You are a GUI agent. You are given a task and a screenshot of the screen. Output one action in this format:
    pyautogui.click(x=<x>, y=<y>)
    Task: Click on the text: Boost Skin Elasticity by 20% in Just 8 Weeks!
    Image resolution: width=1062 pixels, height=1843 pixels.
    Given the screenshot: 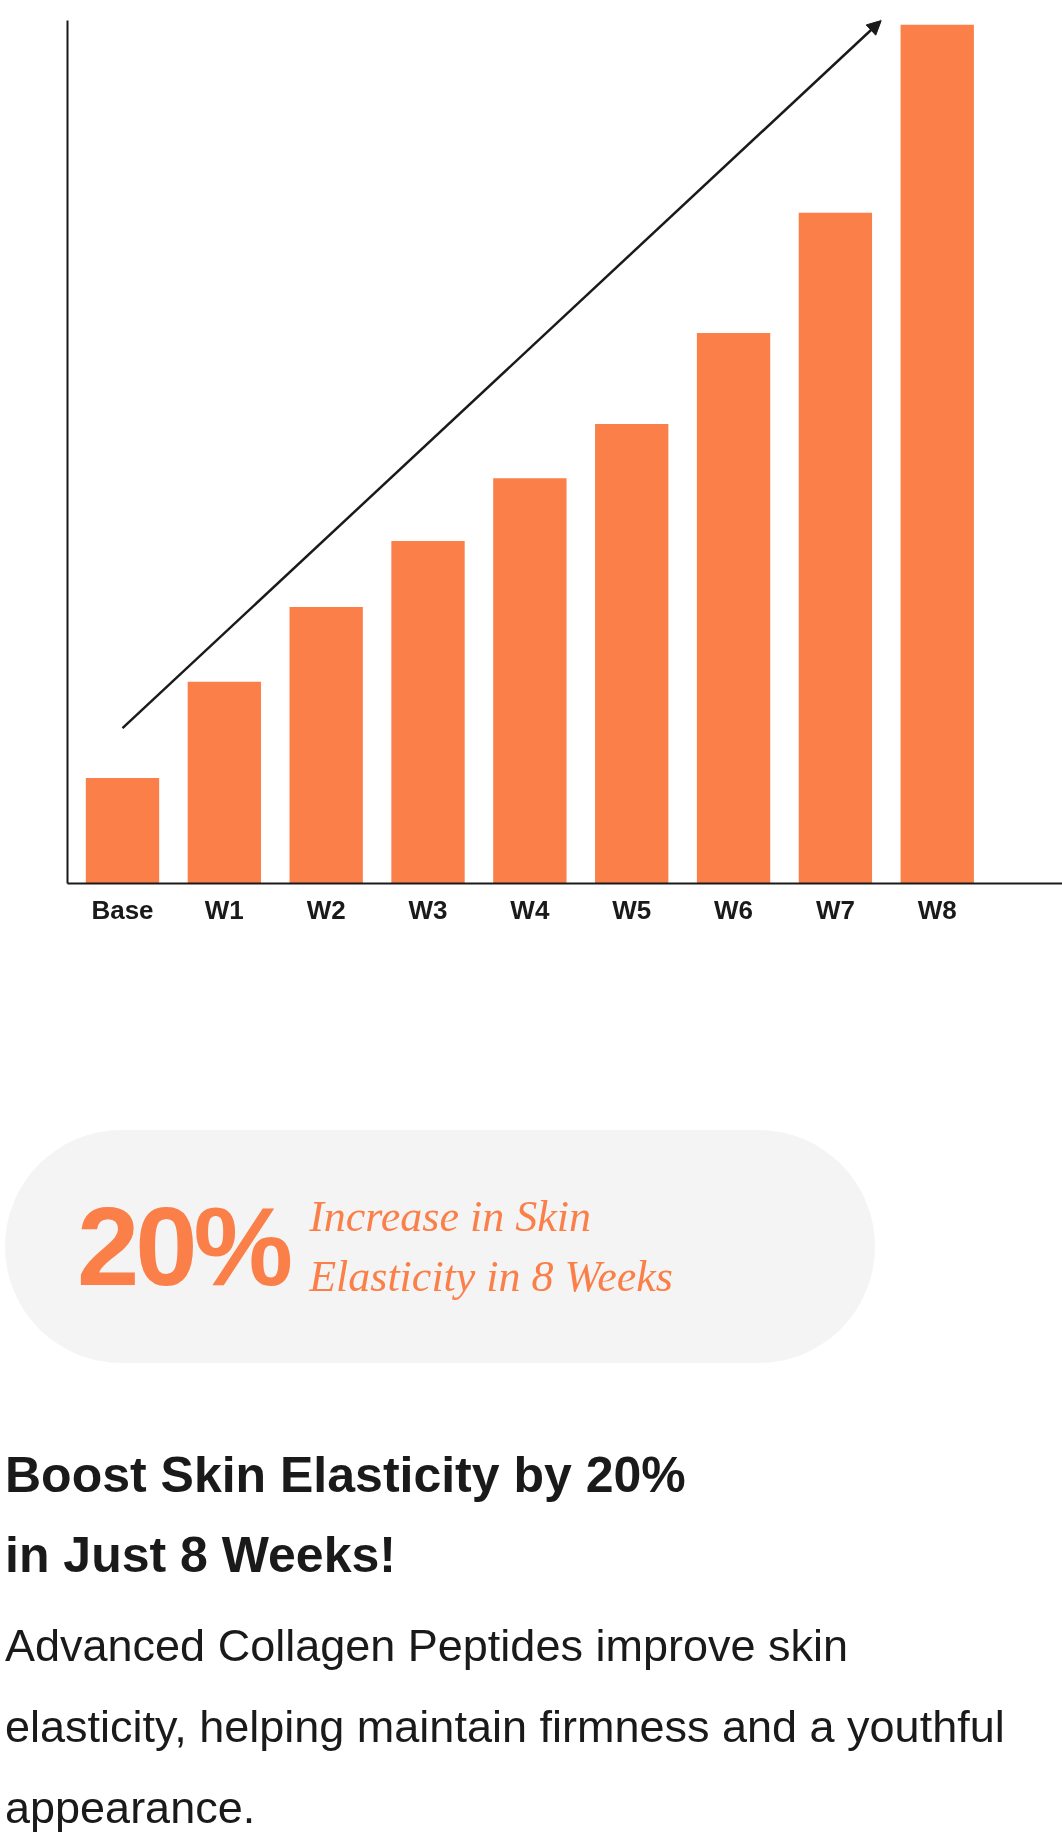 What is the action you would take?
    pyautogui.click(x=345, y=1515)
    